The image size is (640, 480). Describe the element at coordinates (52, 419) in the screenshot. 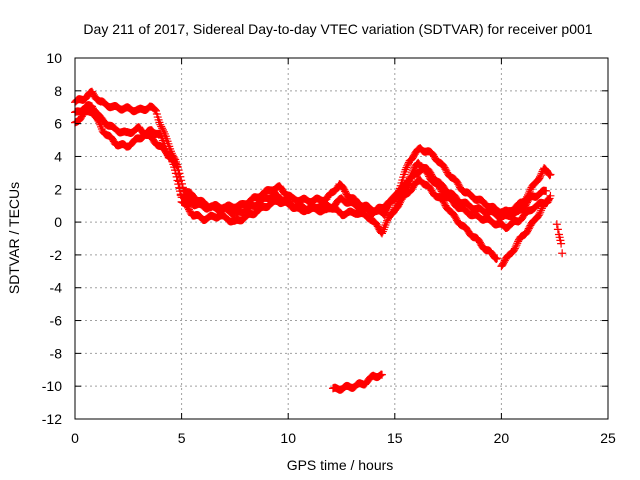

I see `y-tick-label: -12` at that location.